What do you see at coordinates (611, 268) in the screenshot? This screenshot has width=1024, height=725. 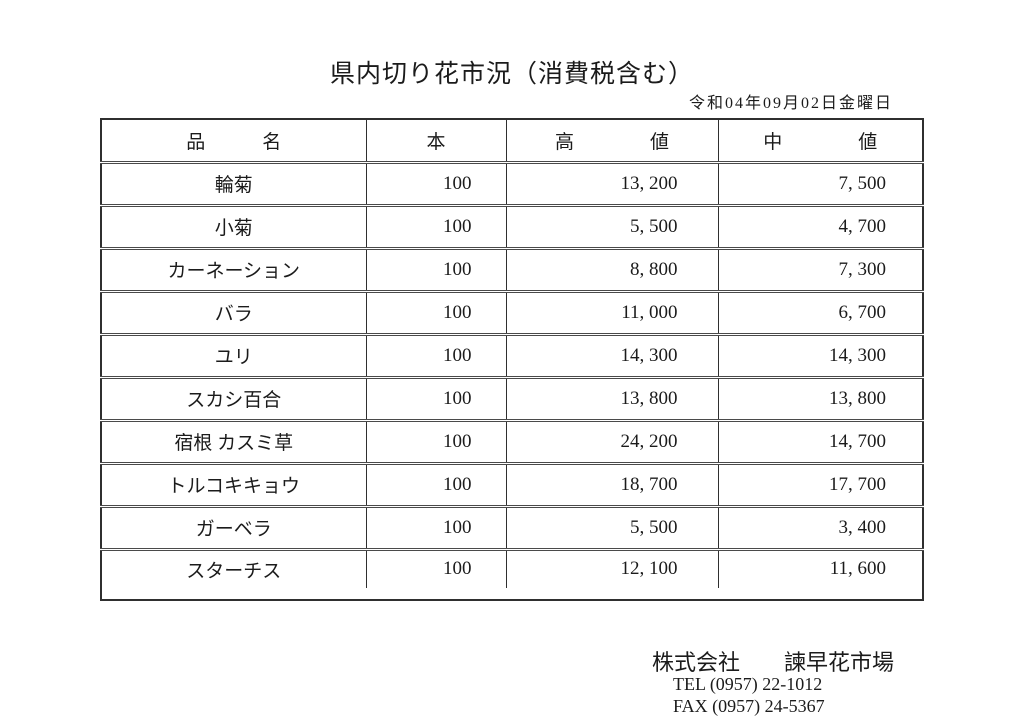 I see `high-price-cell: 8, 800` at bounding box center [611, 268].